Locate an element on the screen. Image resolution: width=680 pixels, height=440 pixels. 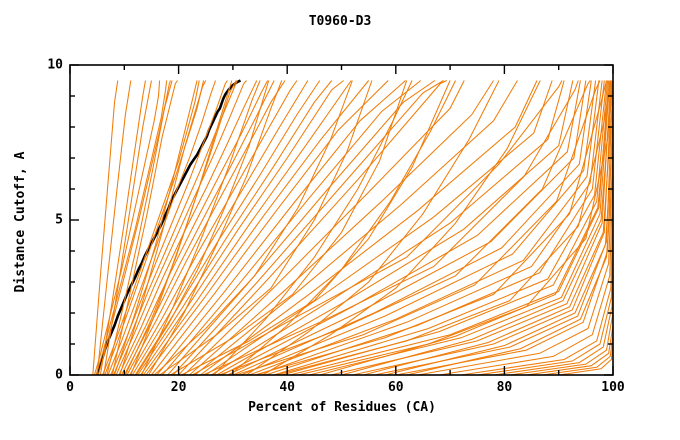
x-tick-label: 100 is located at coordinates (613, 387).